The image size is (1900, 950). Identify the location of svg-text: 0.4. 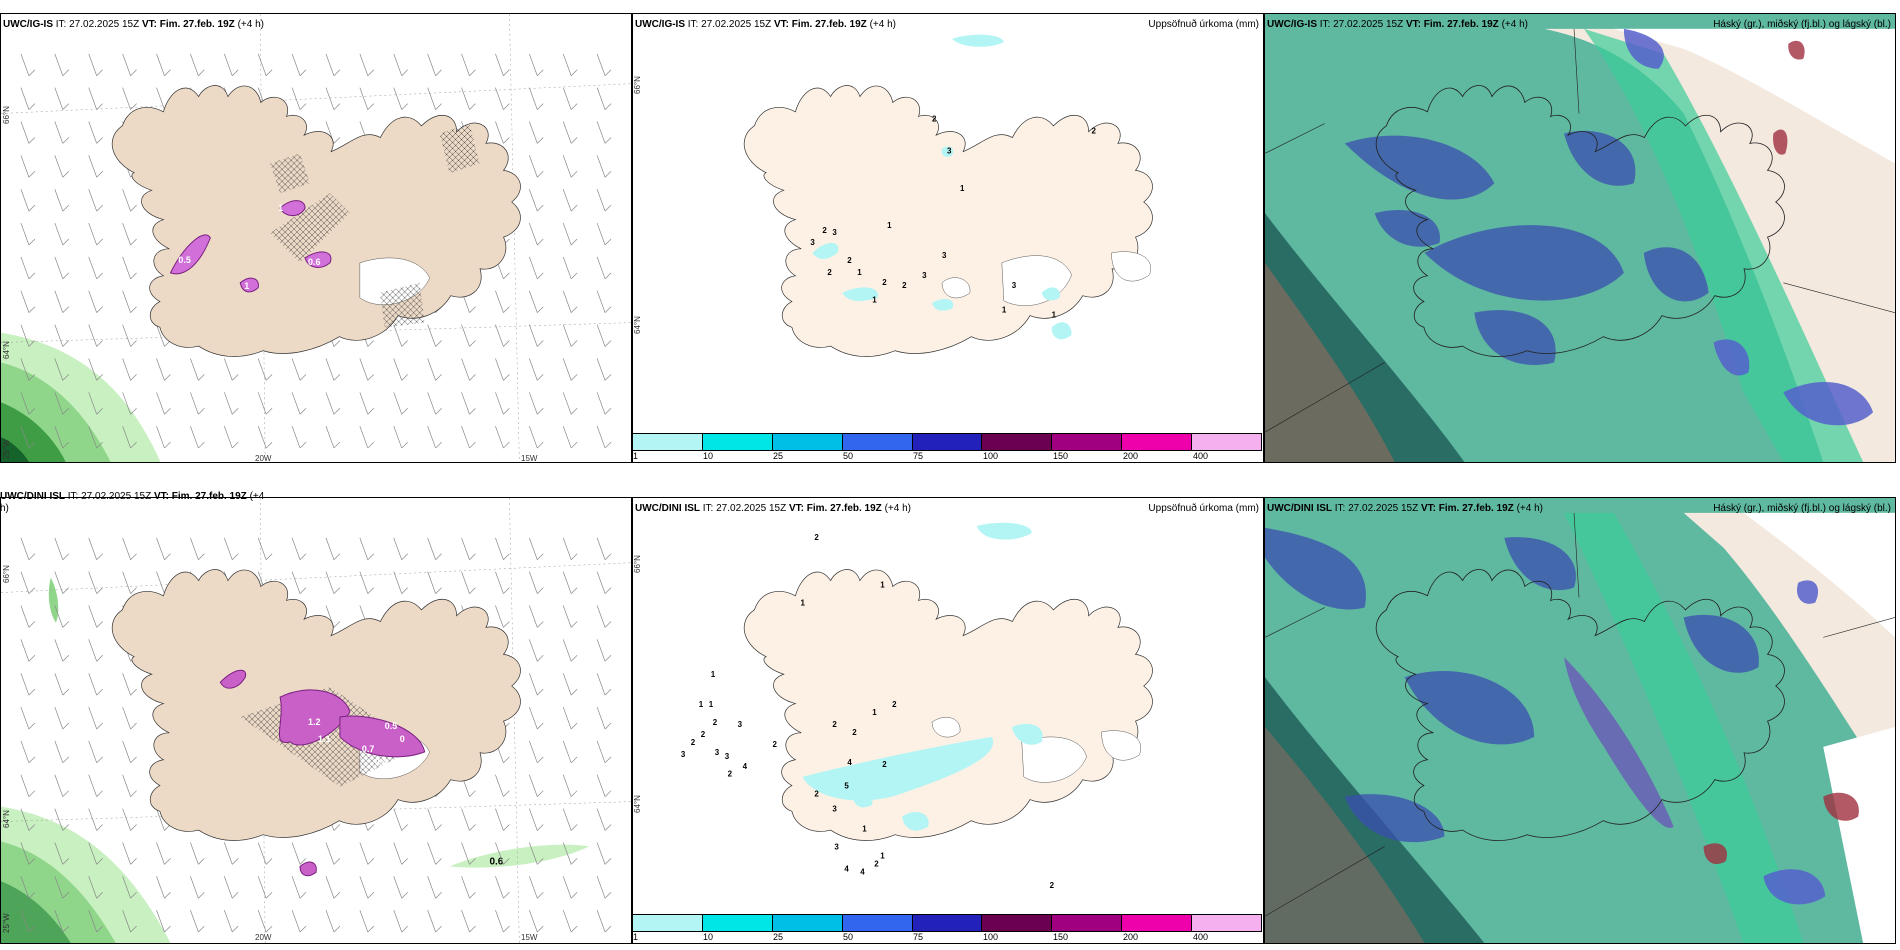
(381, 762).